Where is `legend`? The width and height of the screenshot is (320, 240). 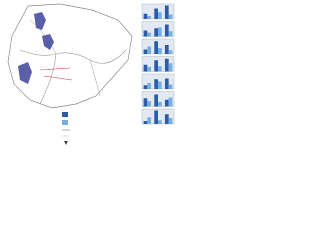 legend is located at coordinates (66, 128).